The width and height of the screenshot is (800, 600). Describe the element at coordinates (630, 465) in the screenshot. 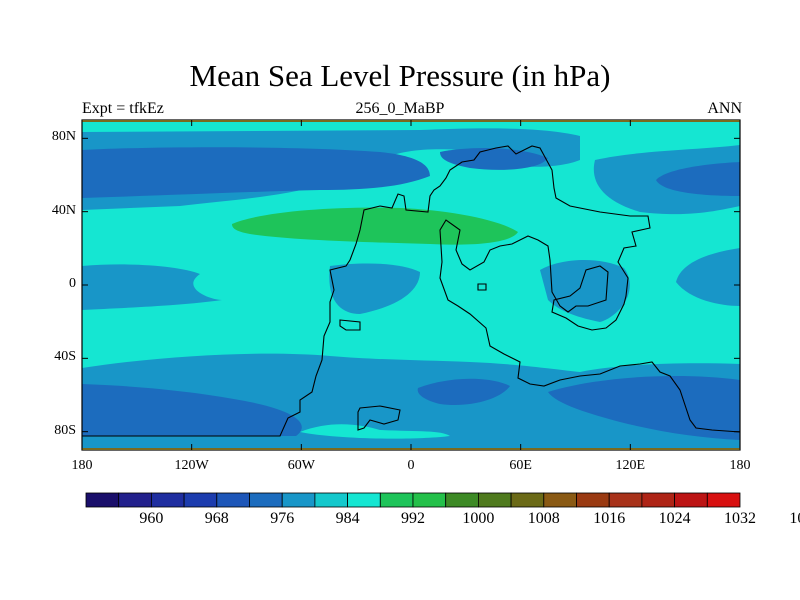

I see `x-tick-label: 120E` at that location.